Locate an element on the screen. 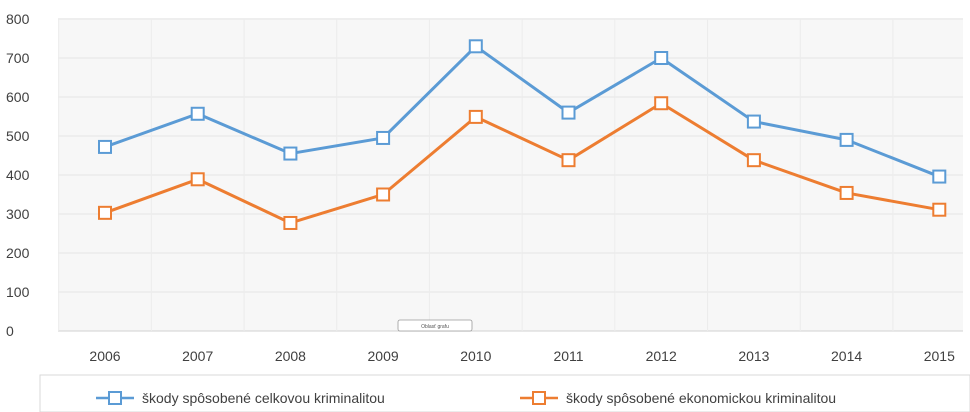  x-tick-label: 2008 is located at coordinates (290, 356).